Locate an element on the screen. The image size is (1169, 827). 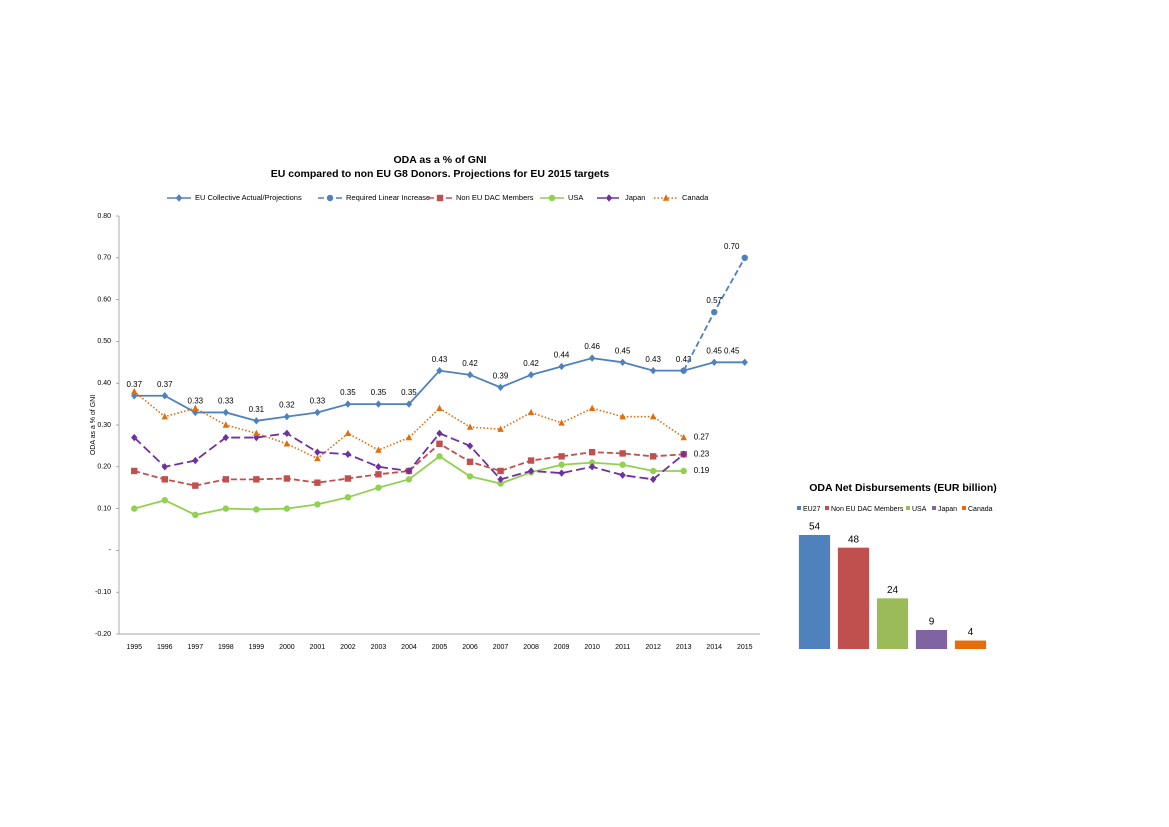
data-label: 0.23 is located at coordinates (702, 453).